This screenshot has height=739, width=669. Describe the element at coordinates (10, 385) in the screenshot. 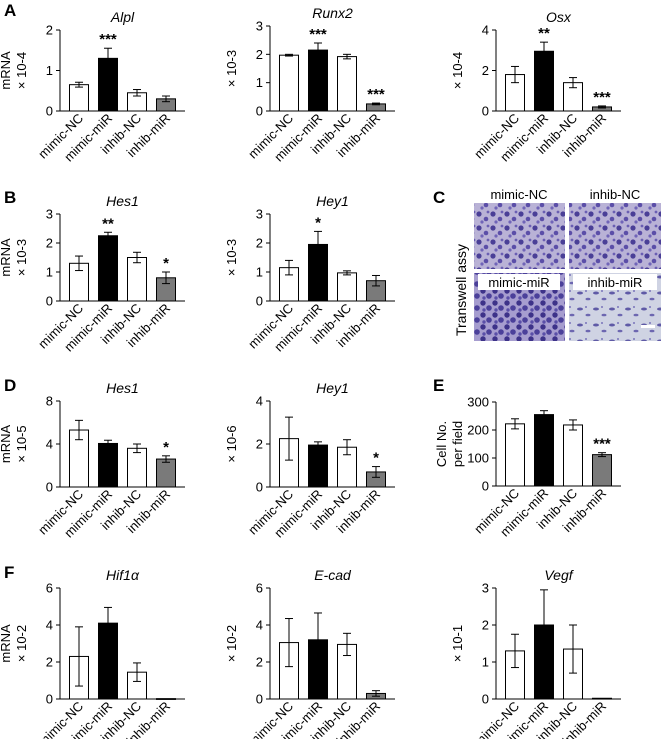

I see `panel-letter-d: D` at that location.